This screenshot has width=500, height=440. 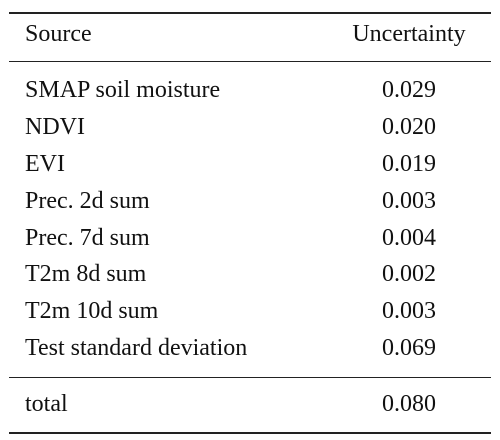 What do you see at coordinates (409, 348) in the screenshot?
I see `row-uncertainty: 0.069` at bounding box center [409, 348].